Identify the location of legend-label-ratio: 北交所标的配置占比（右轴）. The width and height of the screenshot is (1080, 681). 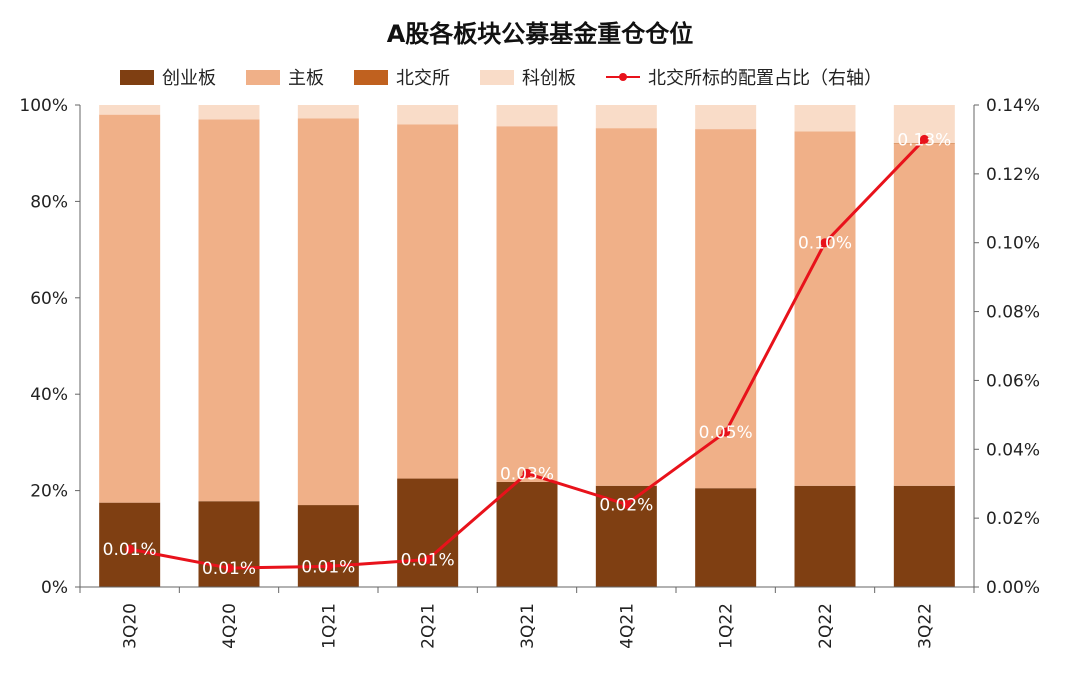
(765, 78).